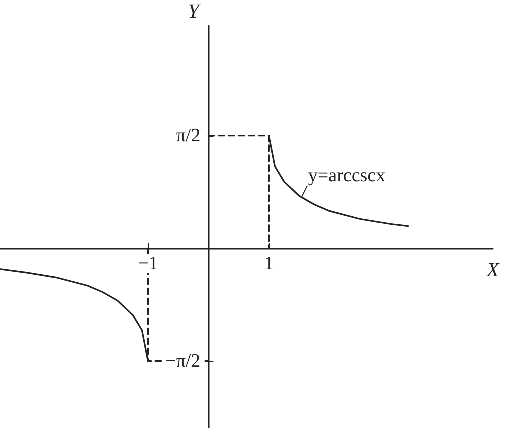  Describe the element at coordinates (347, 176) in the screenshot. I see `annotation: y=arccscx` at that location.